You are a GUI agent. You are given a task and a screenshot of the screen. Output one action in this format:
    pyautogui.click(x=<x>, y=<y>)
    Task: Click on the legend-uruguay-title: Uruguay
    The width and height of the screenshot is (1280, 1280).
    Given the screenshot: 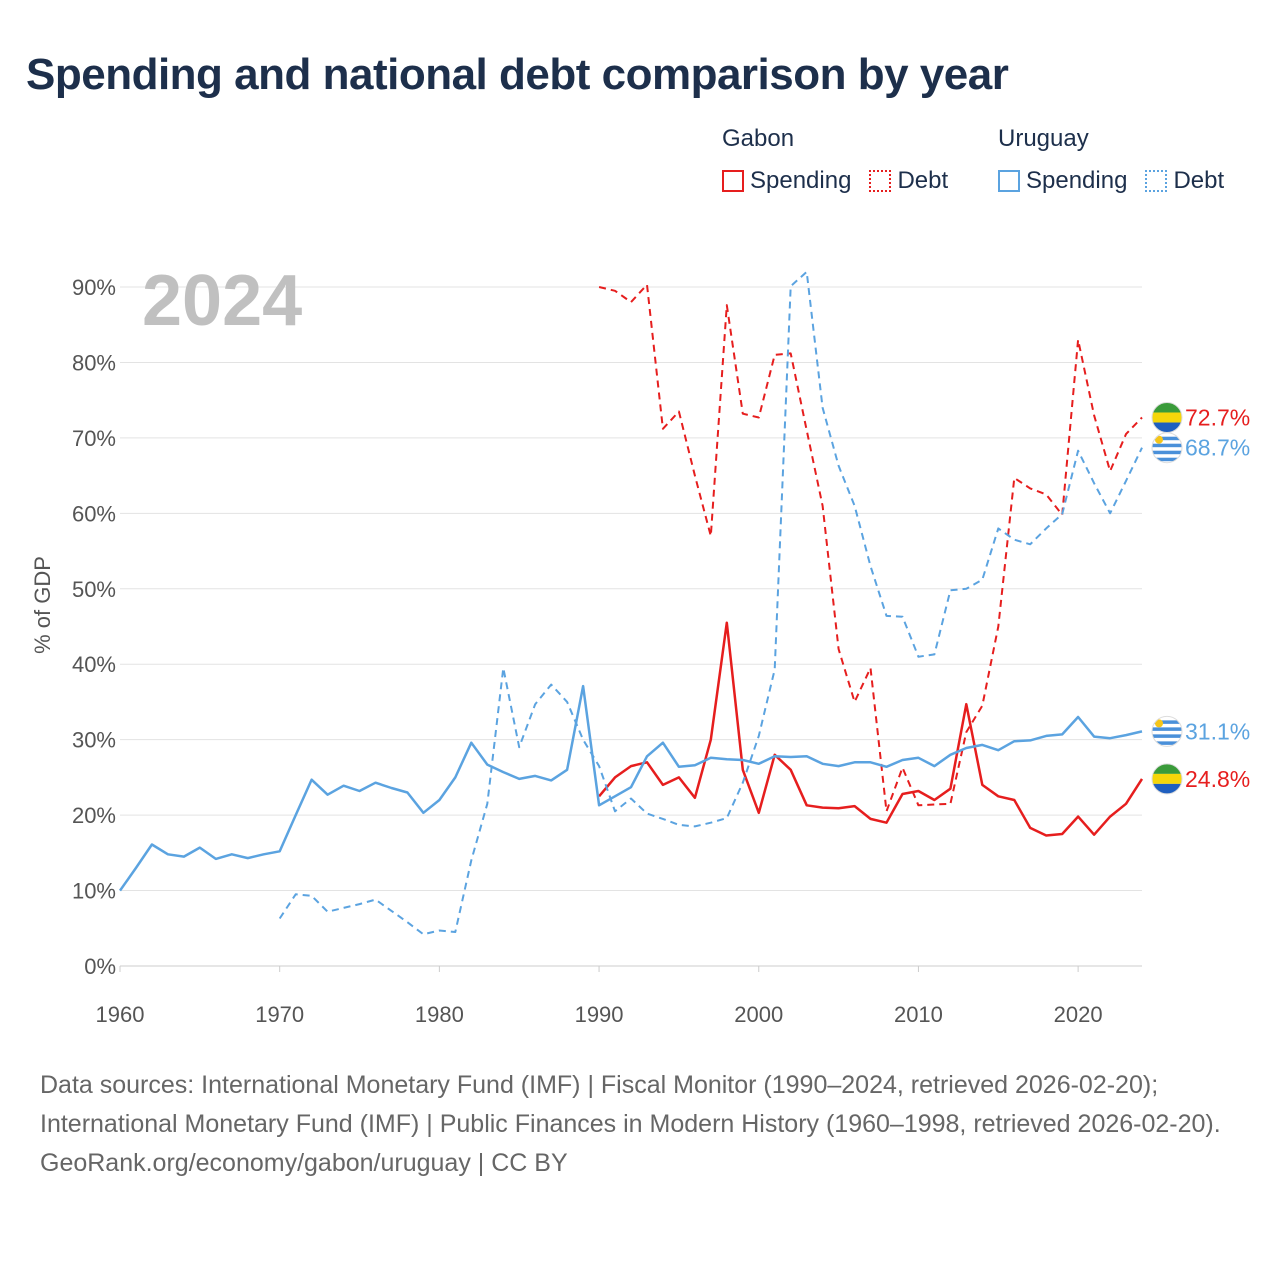 What is the action you would take?
    pyautogui.click(x=1043, y=138)
    